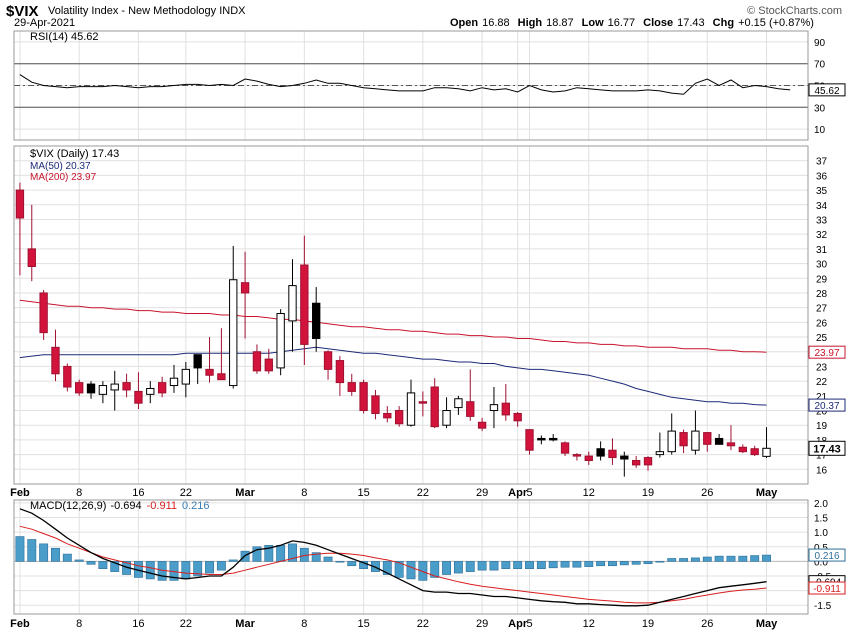 The image size is (850, 638). Describe the element at coordinates (464, 23) in the screenshot. I see `open-label: Open` at that location.